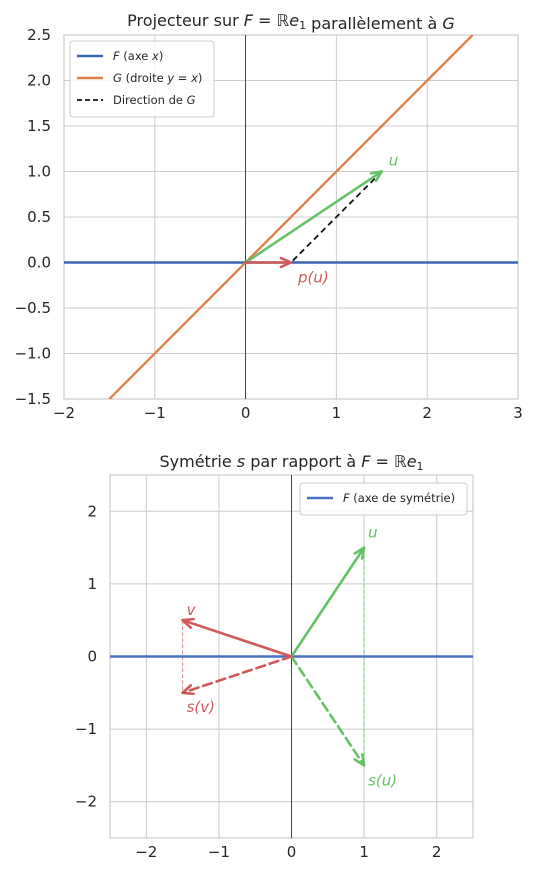 The width and height of the screenshot is (533, 880). I want to click on y-tick-label: −1.5, so click(33, 399).